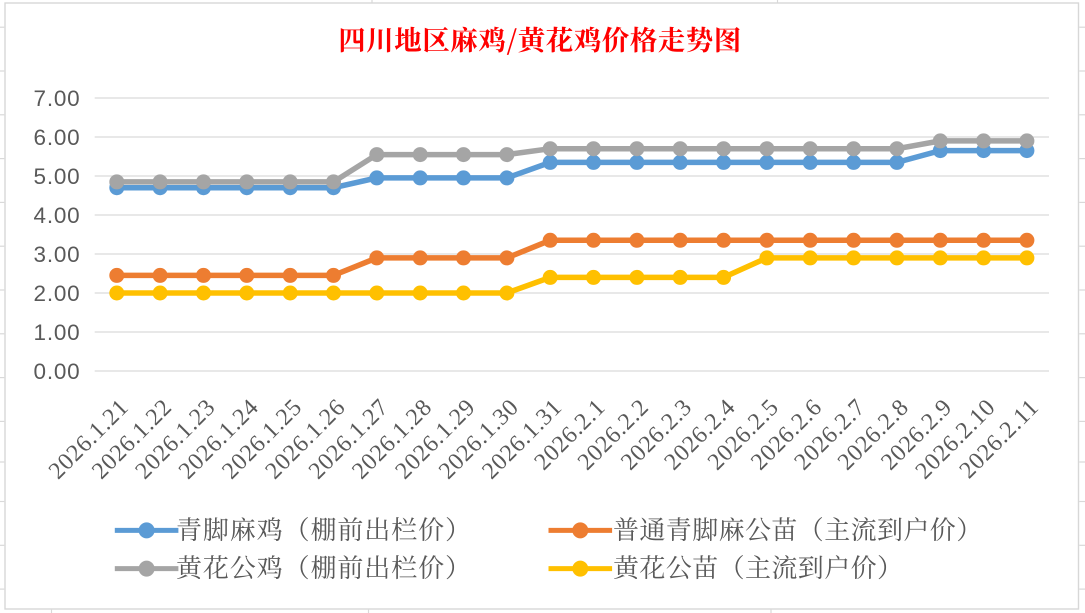  Describe the element at coordinates (57, 137) in the screenshot. I see `svg-text: 6.00` at that location.